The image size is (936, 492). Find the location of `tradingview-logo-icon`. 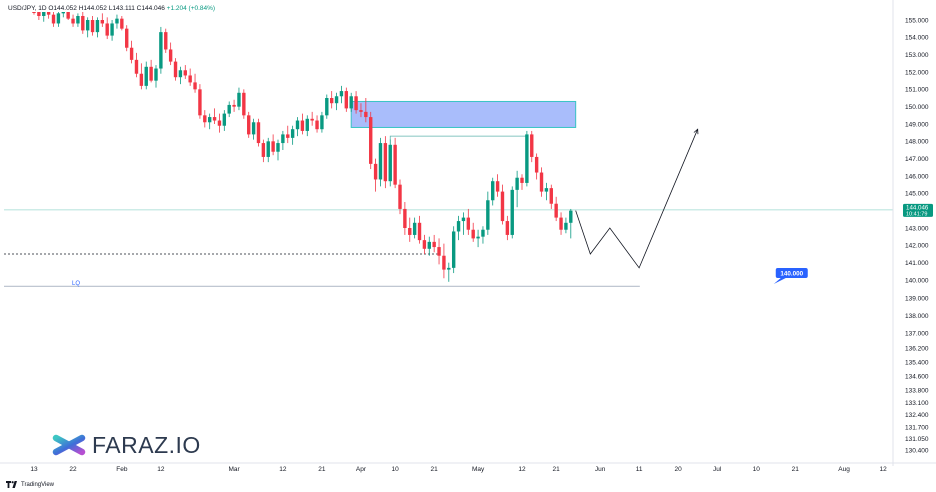

tradingview-logo-icon is located at coordinates (11, 484).